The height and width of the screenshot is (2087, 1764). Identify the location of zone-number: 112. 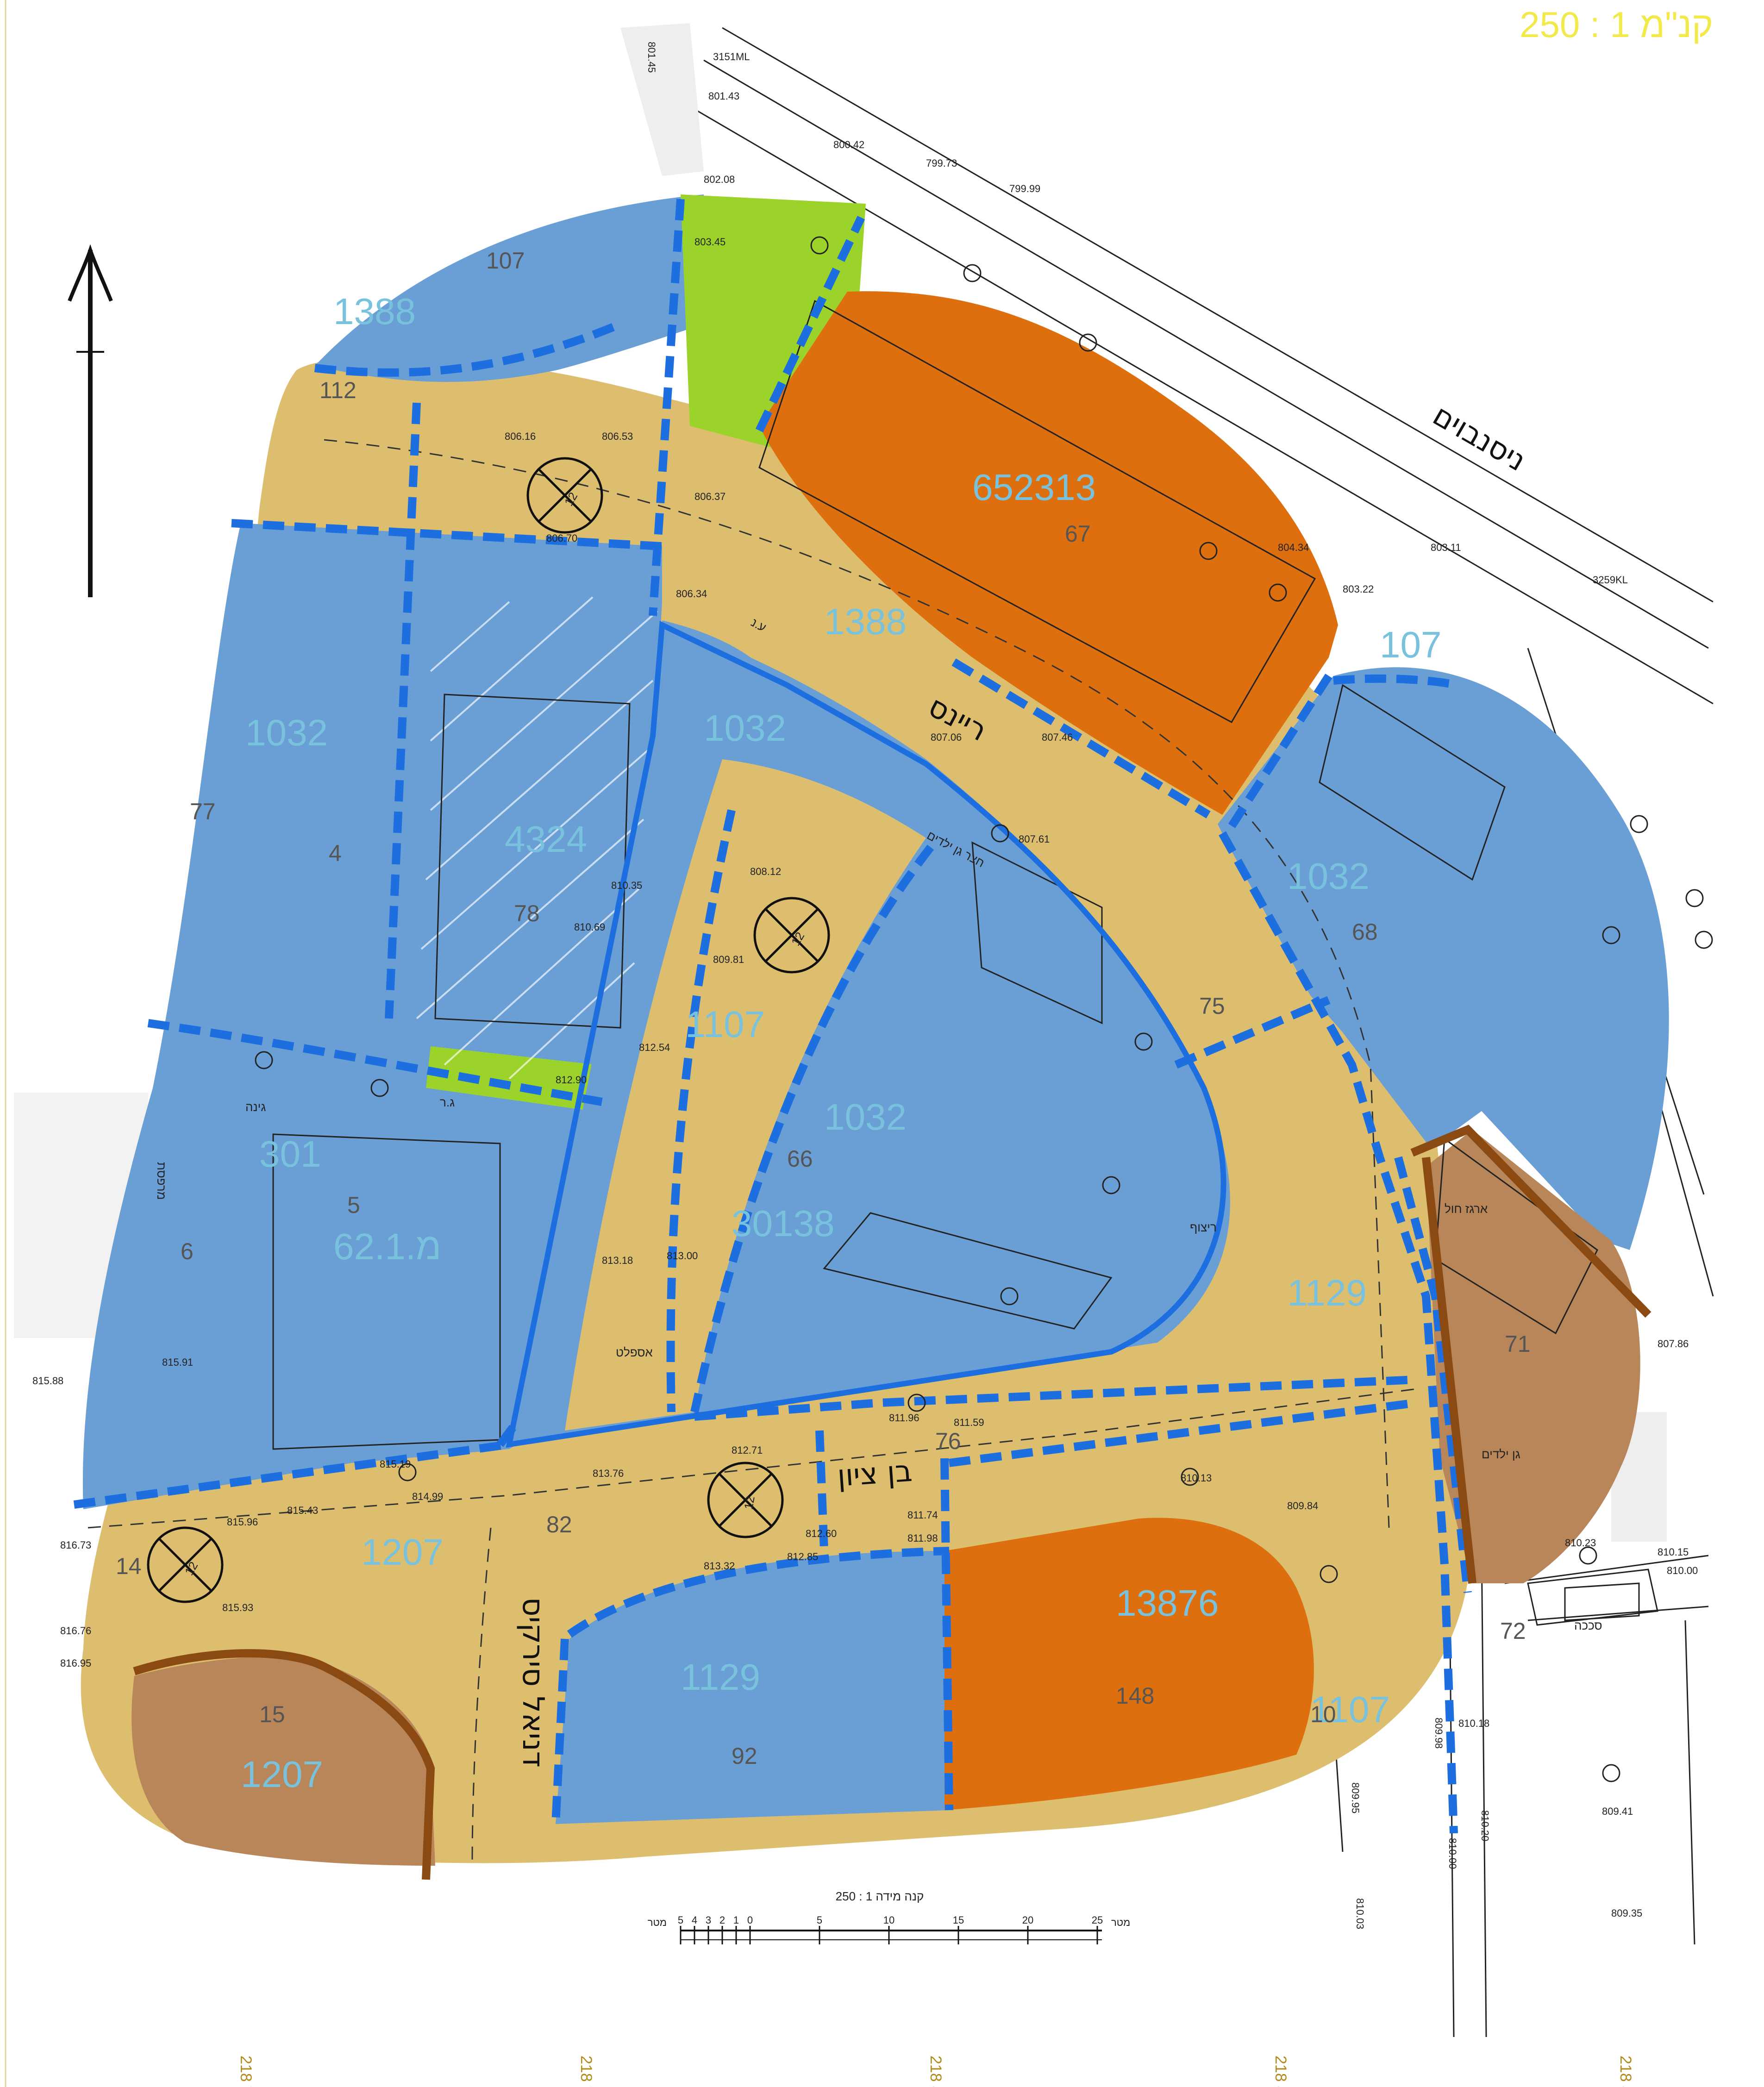
(338, 390).